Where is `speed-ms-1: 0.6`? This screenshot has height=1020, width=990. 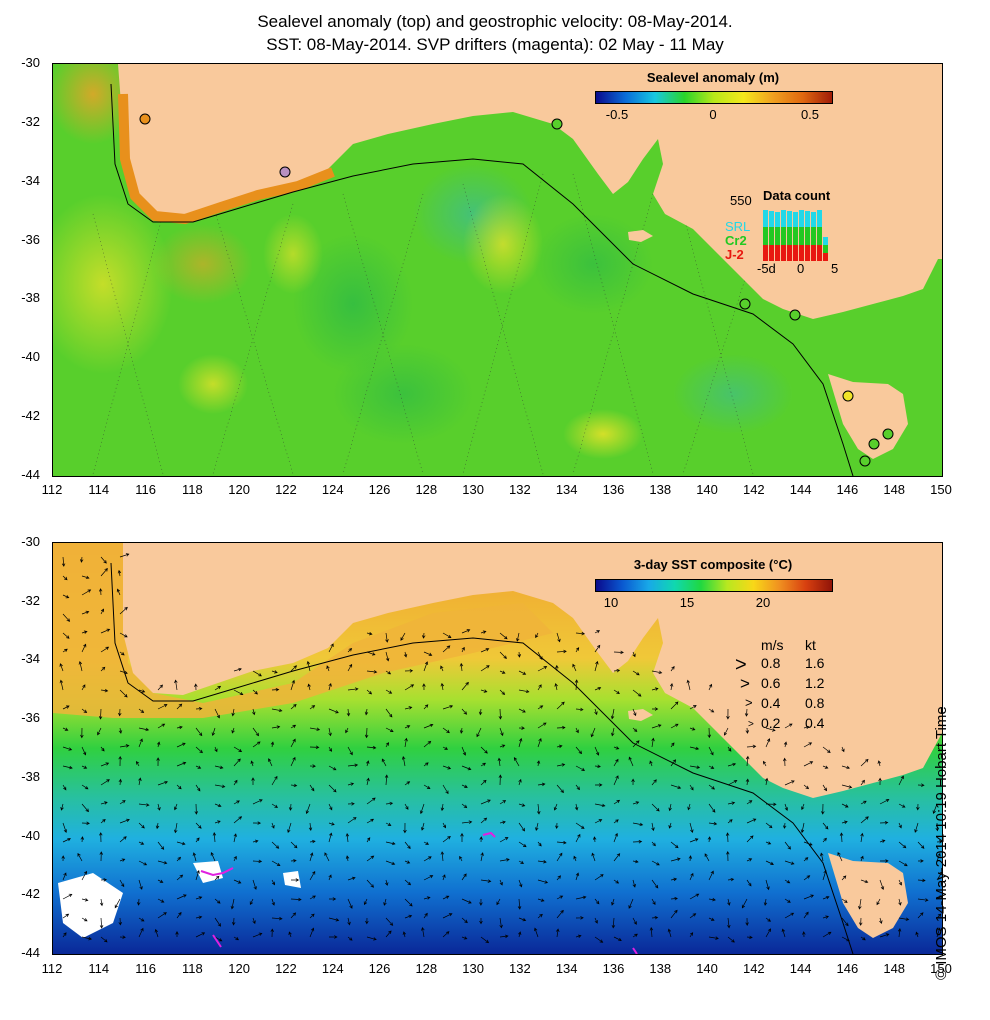 speed-ms-1: 0.6 is located at coordinates (771, 683).